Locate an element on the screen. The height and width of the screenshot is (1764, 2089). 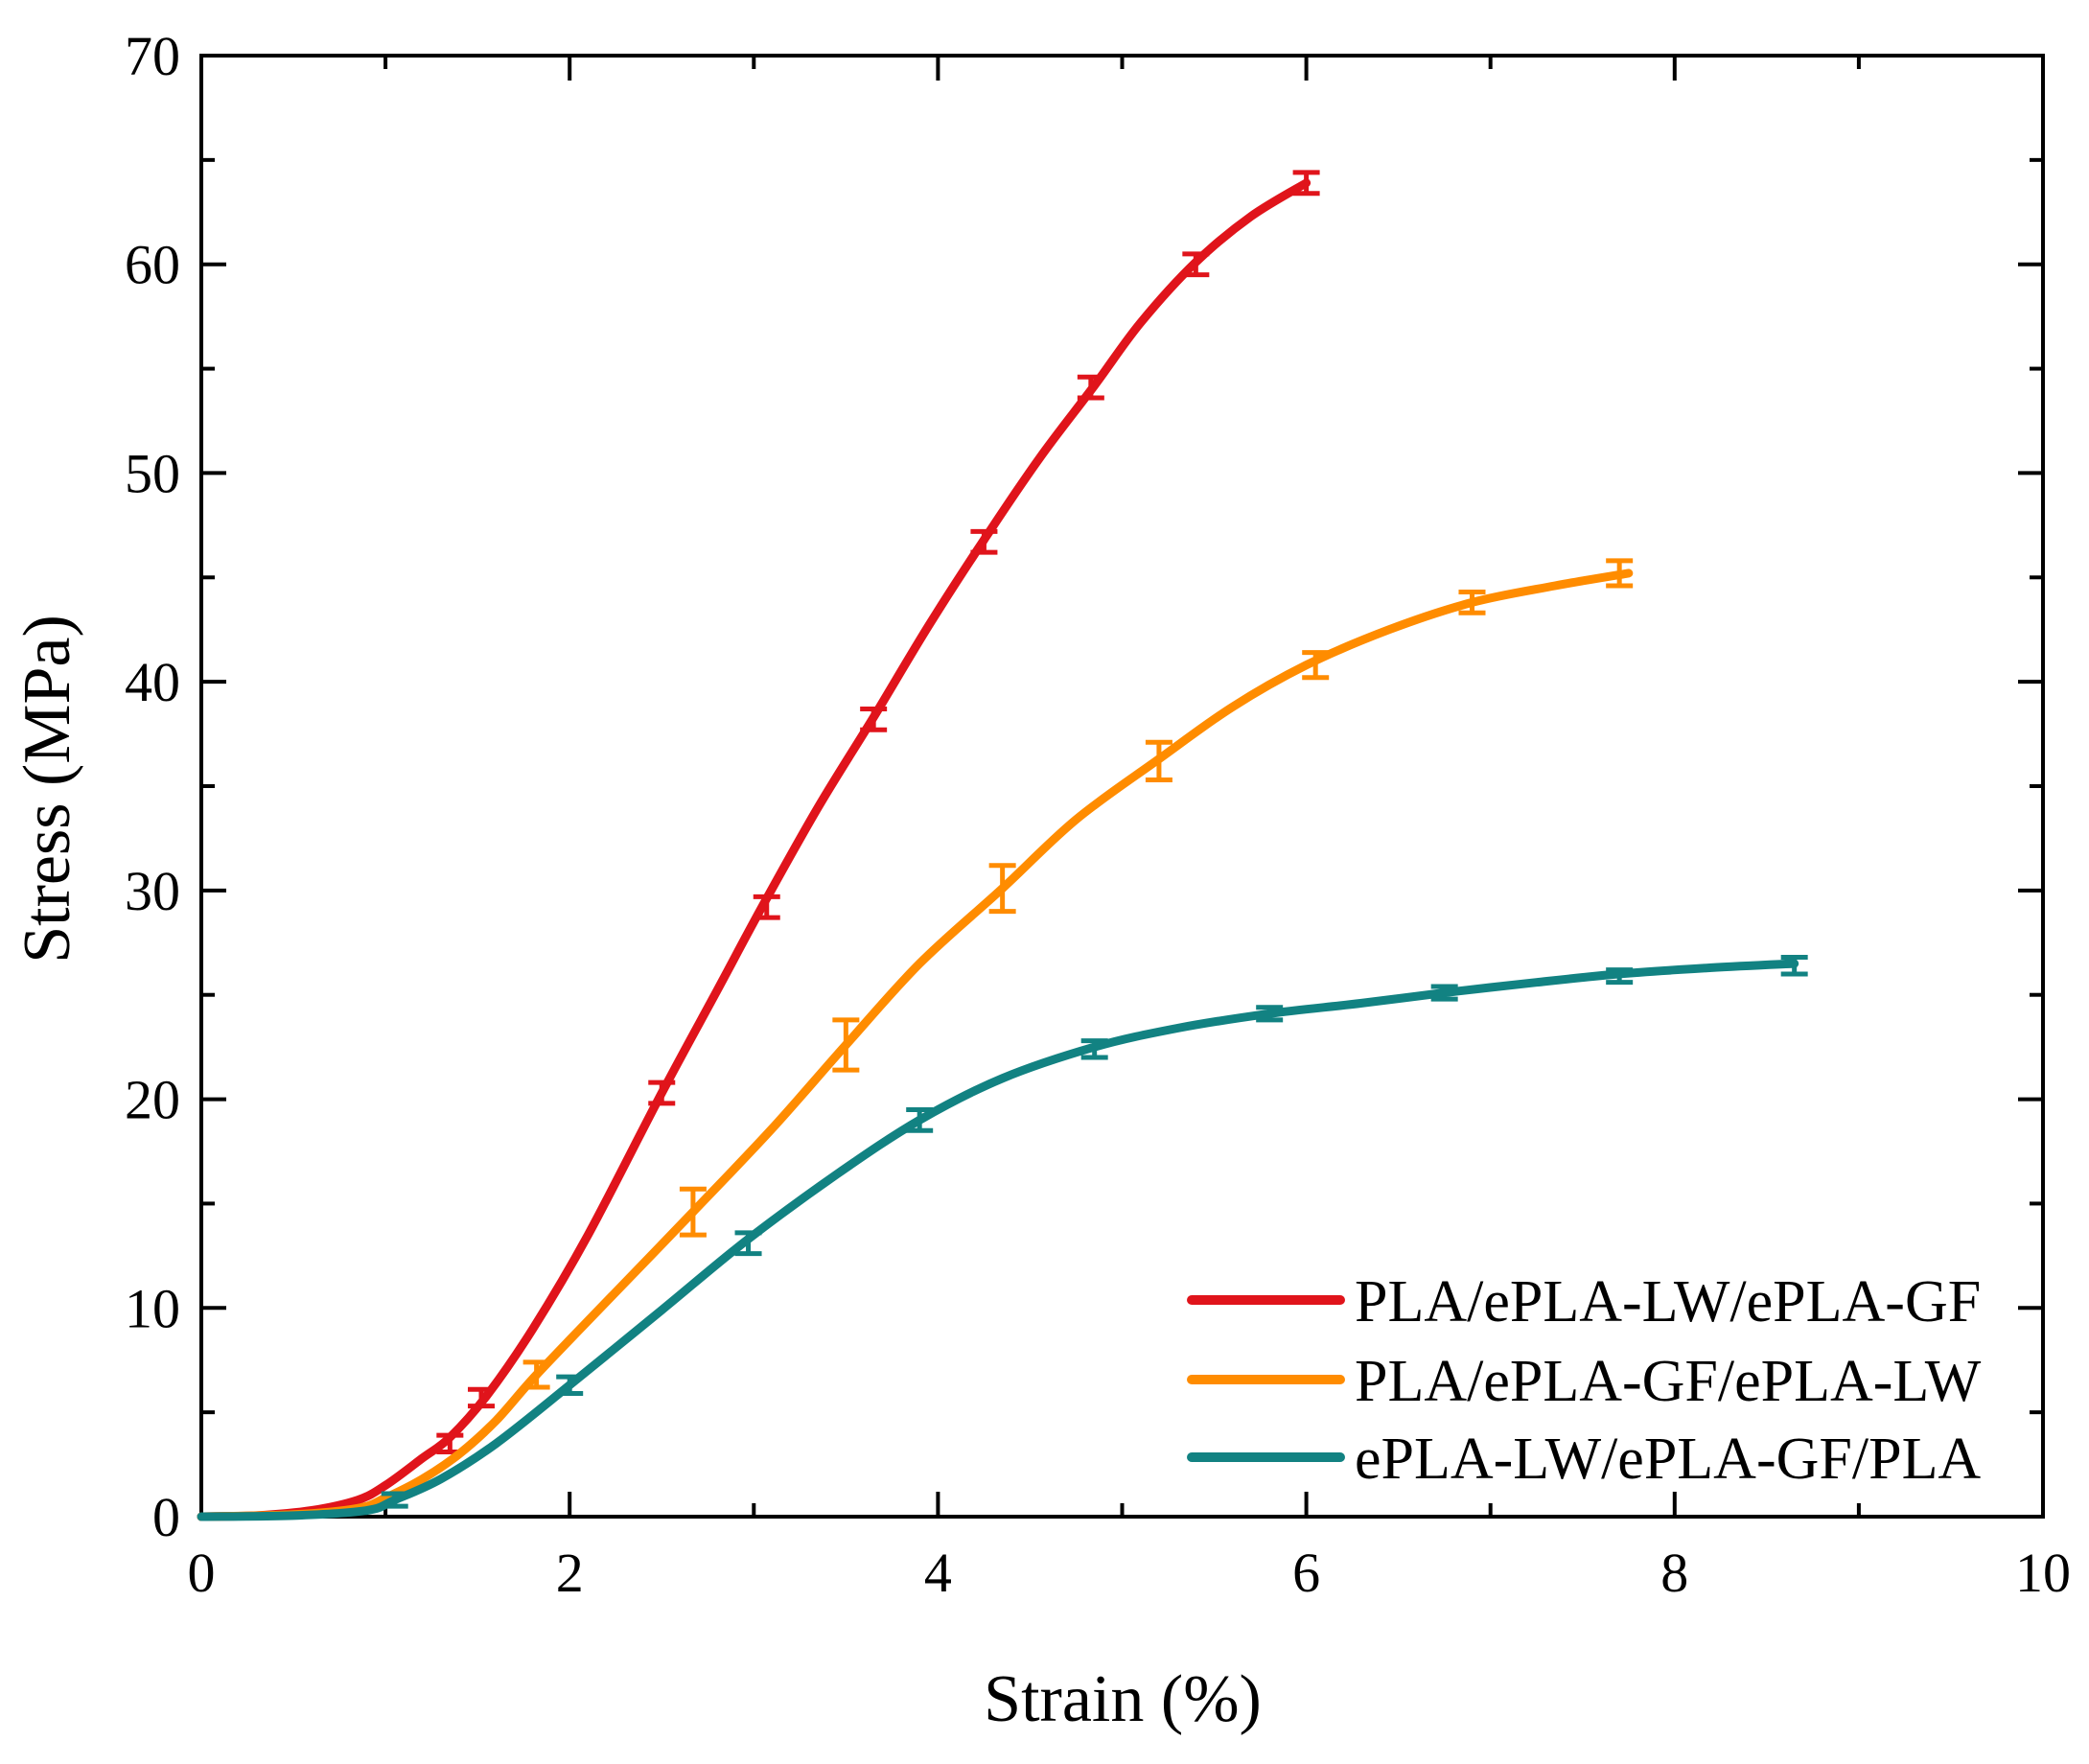
y-tick-label: 30 is located at coordinates (152, 891).